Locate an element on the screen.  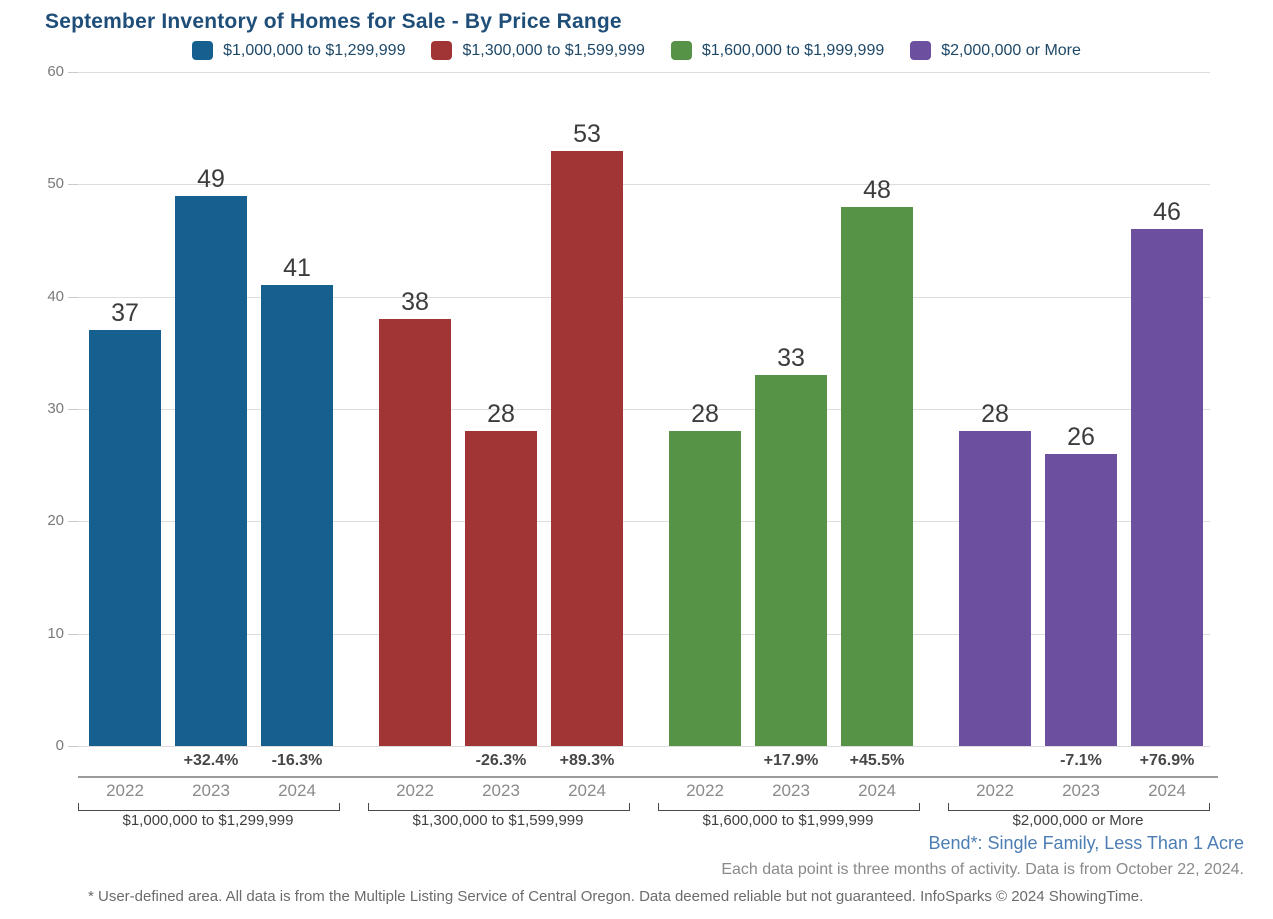
legend-label: $1,000,000 to $1,299,999 is located at coordinates (314, 50).